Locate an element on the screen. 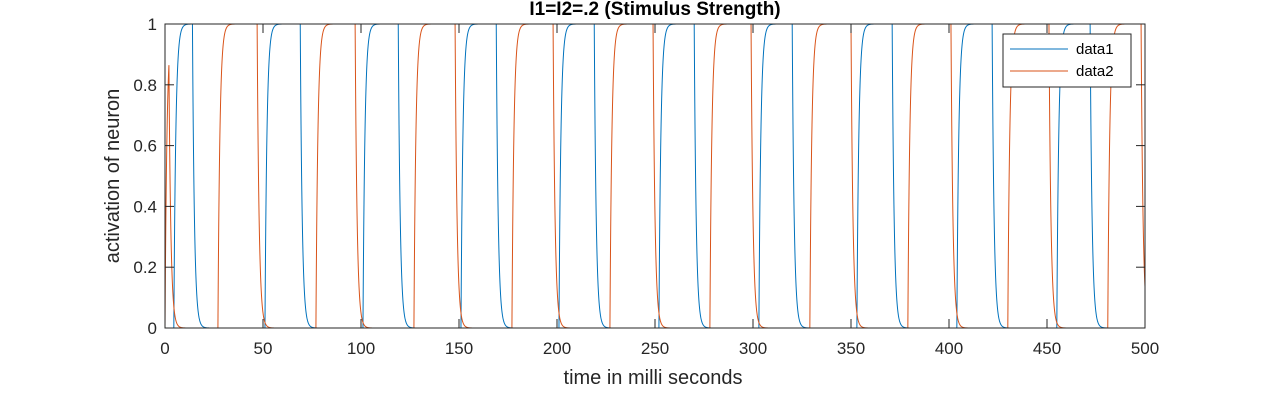  x-tick-label: 450 is located at coordinates (1047, 348).